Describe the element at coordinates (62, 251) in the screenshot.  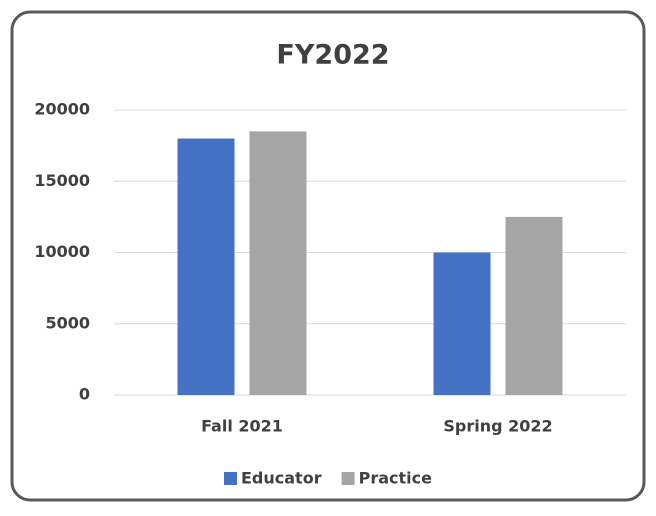
I see `y-tick-label: 10000` at that location.